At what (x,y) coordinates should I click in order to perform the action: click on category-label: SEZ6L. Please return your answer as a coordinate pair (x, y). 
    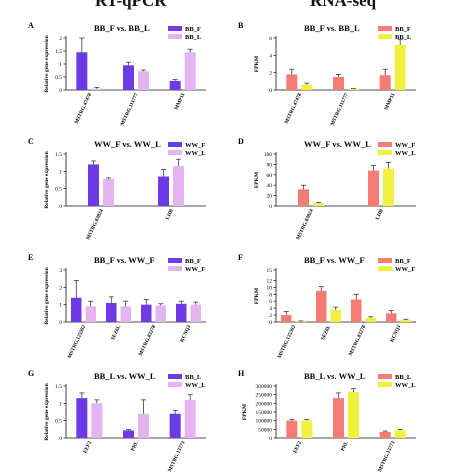
    Looking at the image, I should click on (116, 332).